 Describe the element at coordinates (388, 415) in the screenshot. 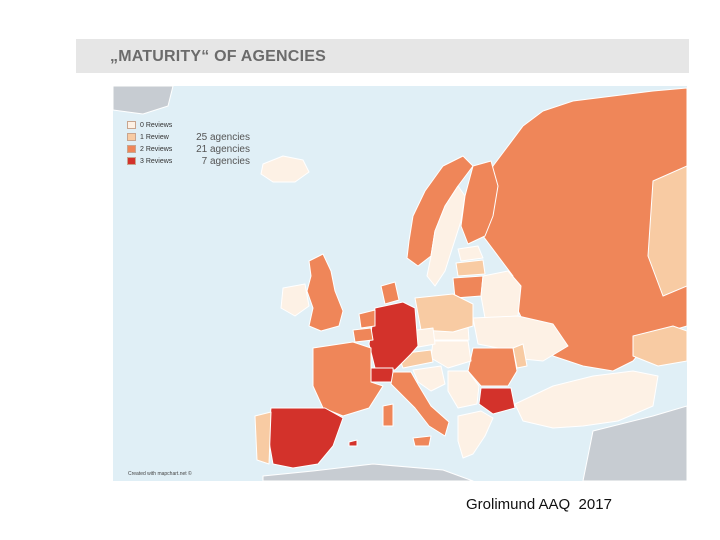

I see `island-sardinia` at that location.